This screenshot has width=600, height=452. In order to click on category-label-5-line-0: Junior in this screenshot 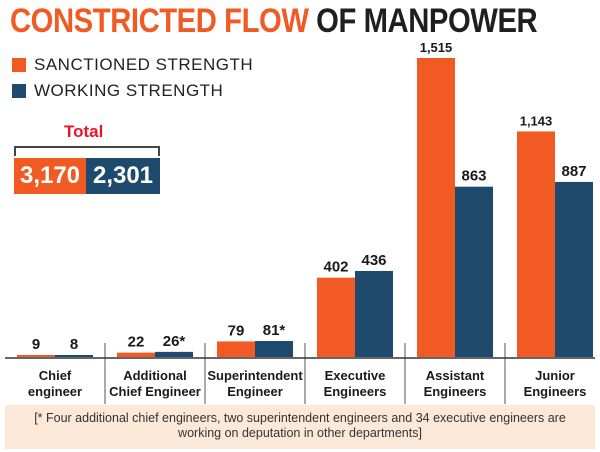, I will do `click(555, 375)`.